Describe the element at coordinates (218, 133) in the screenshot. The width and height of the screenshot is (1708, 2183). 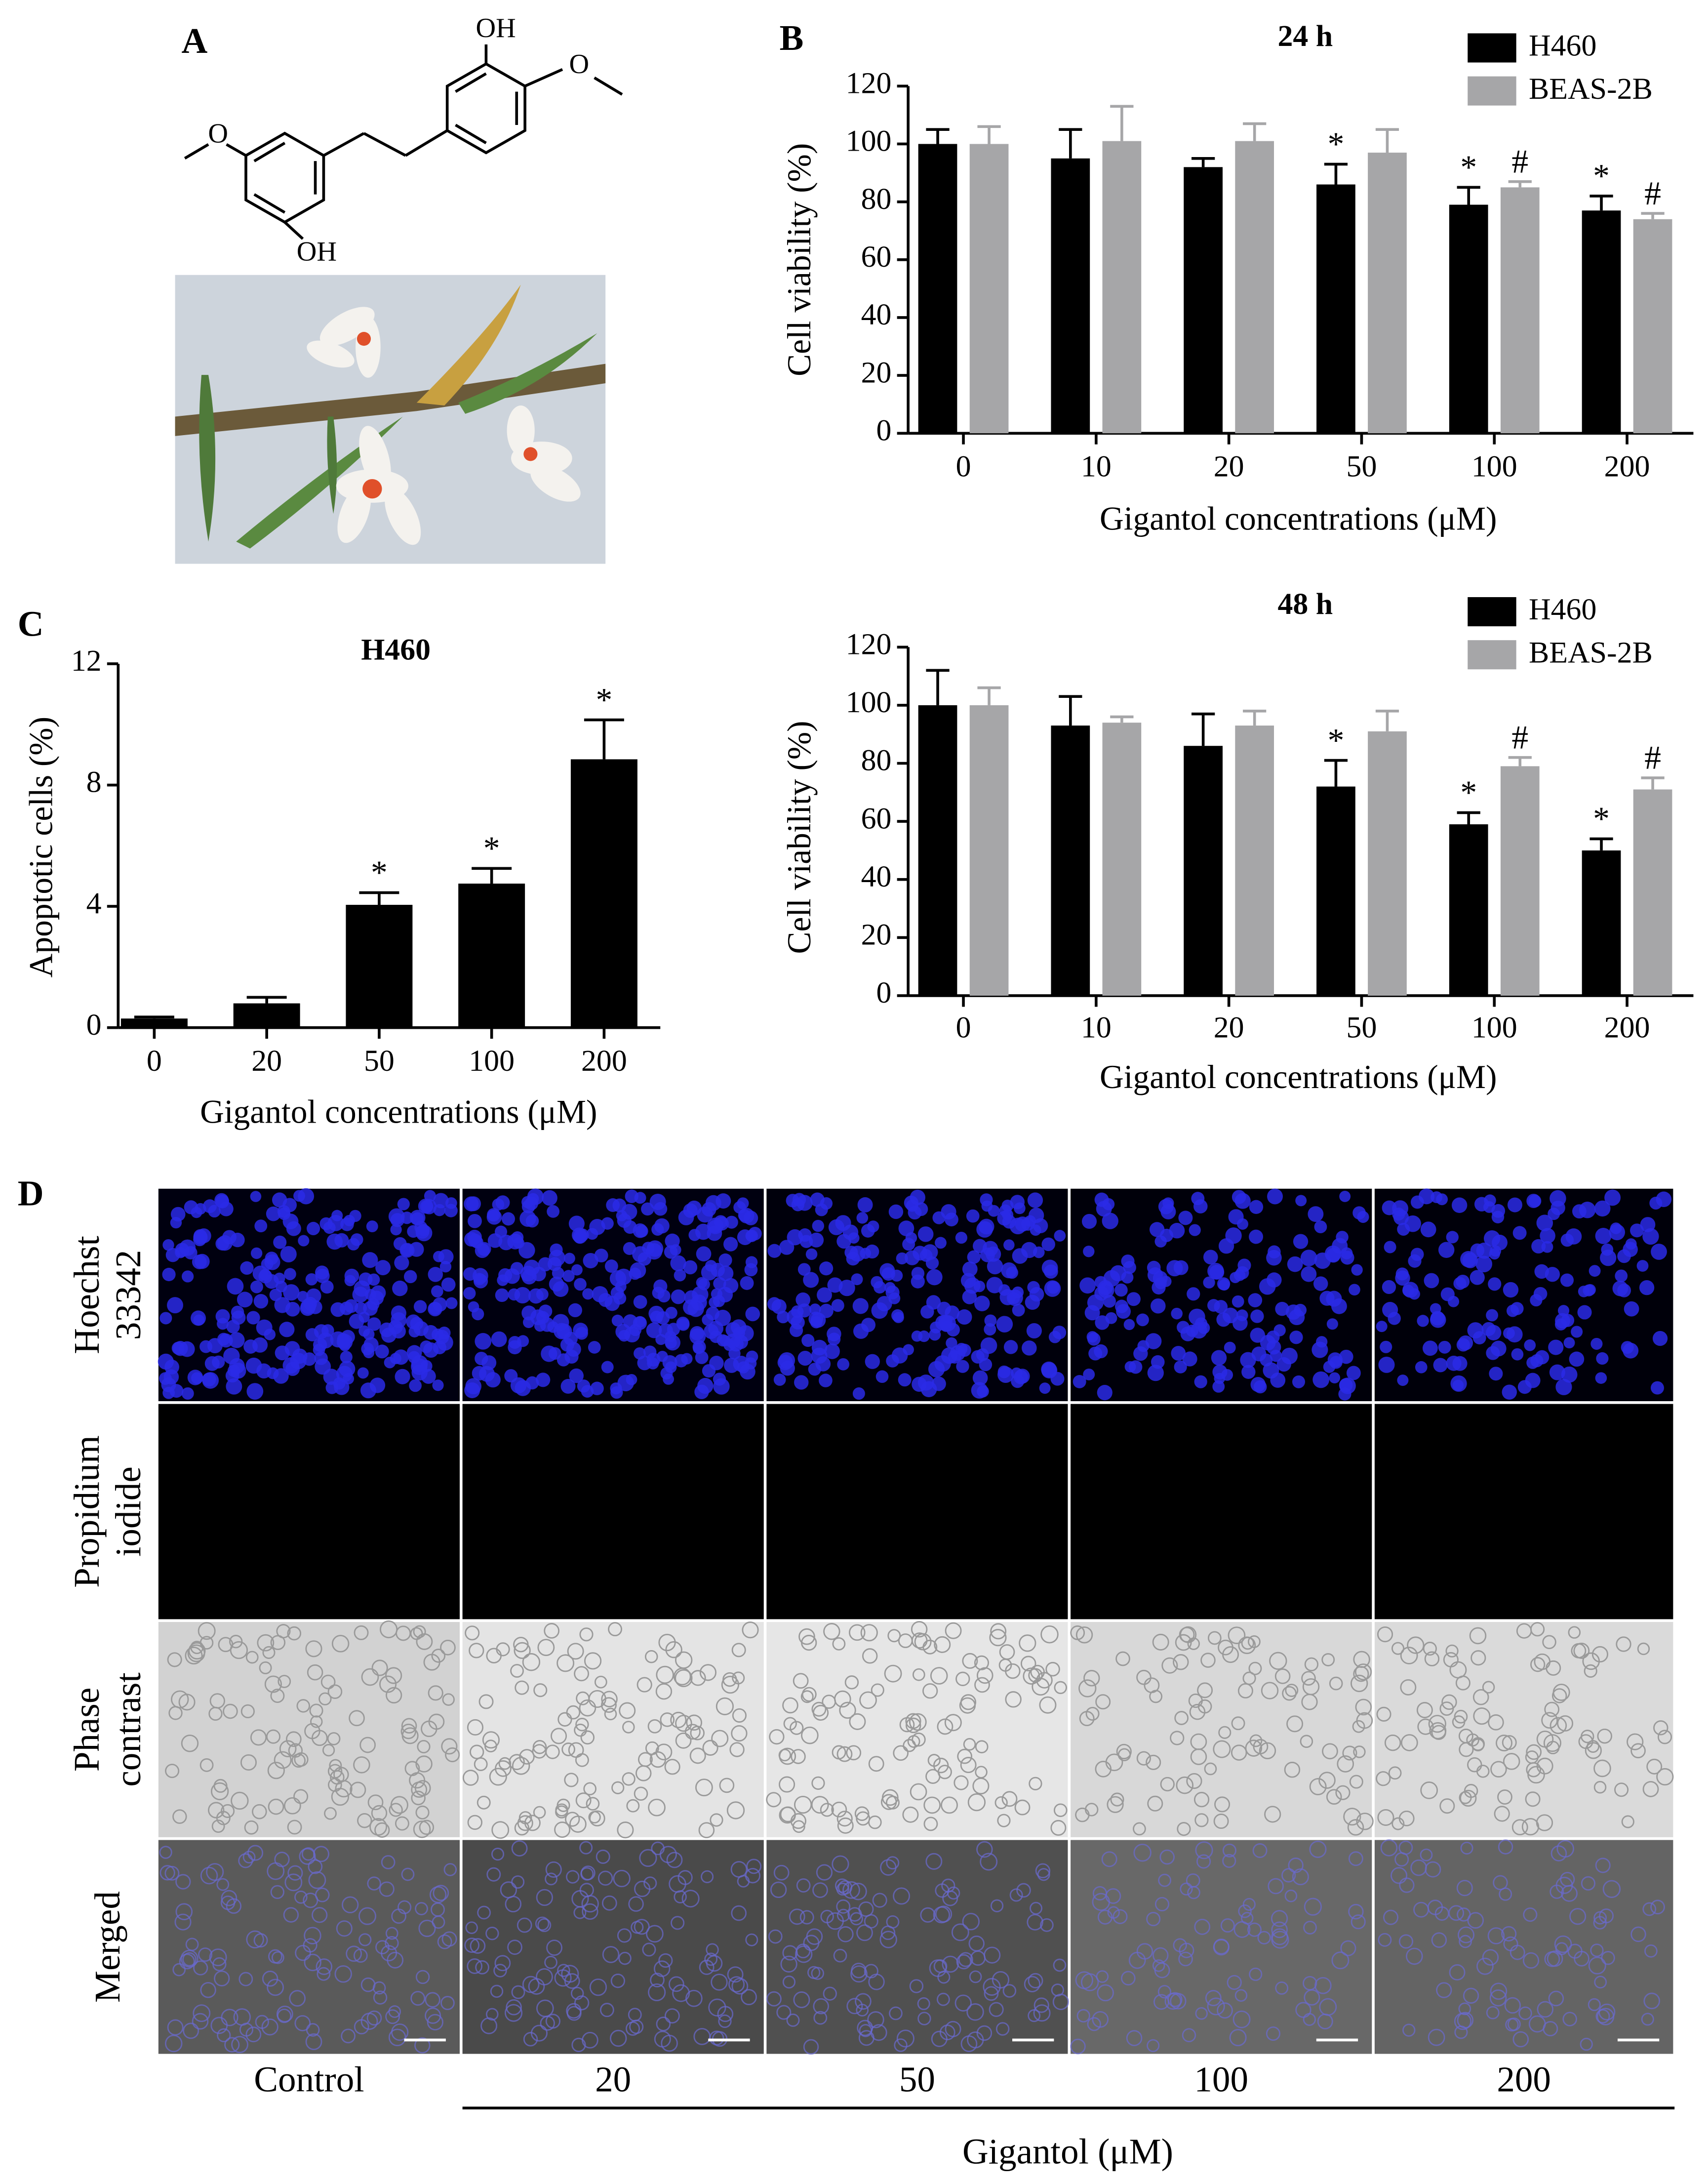
I see `atom-label: O` at that location.